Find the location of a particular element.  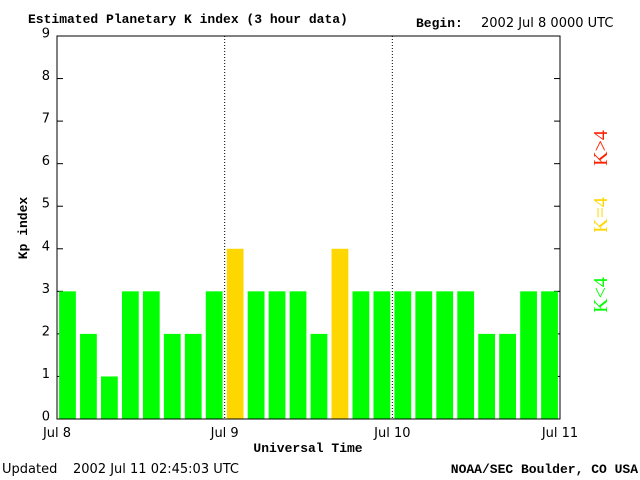

credit: NOAA/SEC Boulder, CO USA is located at coordinates (544, 469).